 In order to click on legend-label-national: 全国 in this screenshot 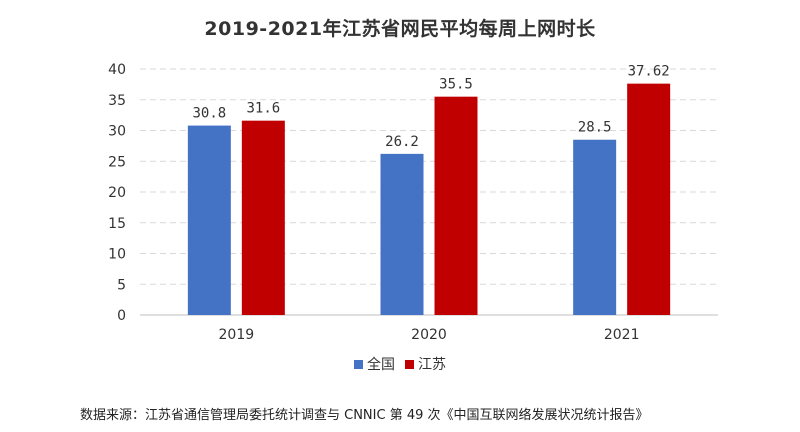, I will do `click(381, 365)`.